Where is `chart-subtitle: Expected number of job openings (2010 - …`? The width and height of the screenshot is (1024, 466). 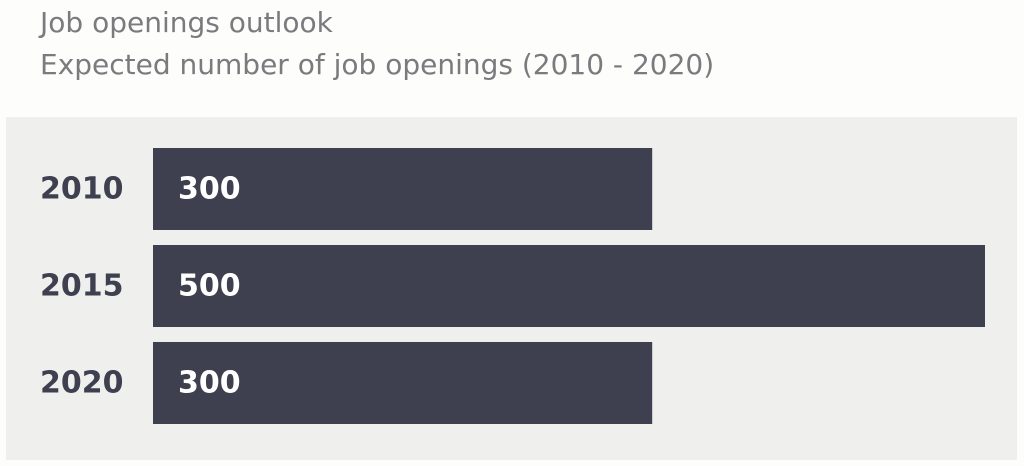 chart-subtitle: Expected number of job openings (2010 - … is located at coordinates (377, 64).